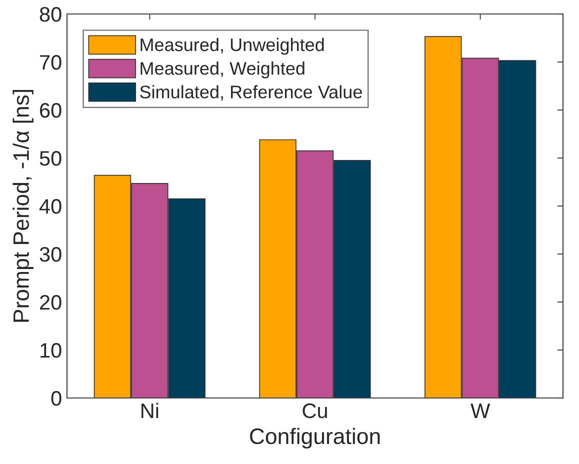 Image resolution: width=579 pixels, height=464 pixels. I want to click on y-tick-label: 50, so click(51, 158).